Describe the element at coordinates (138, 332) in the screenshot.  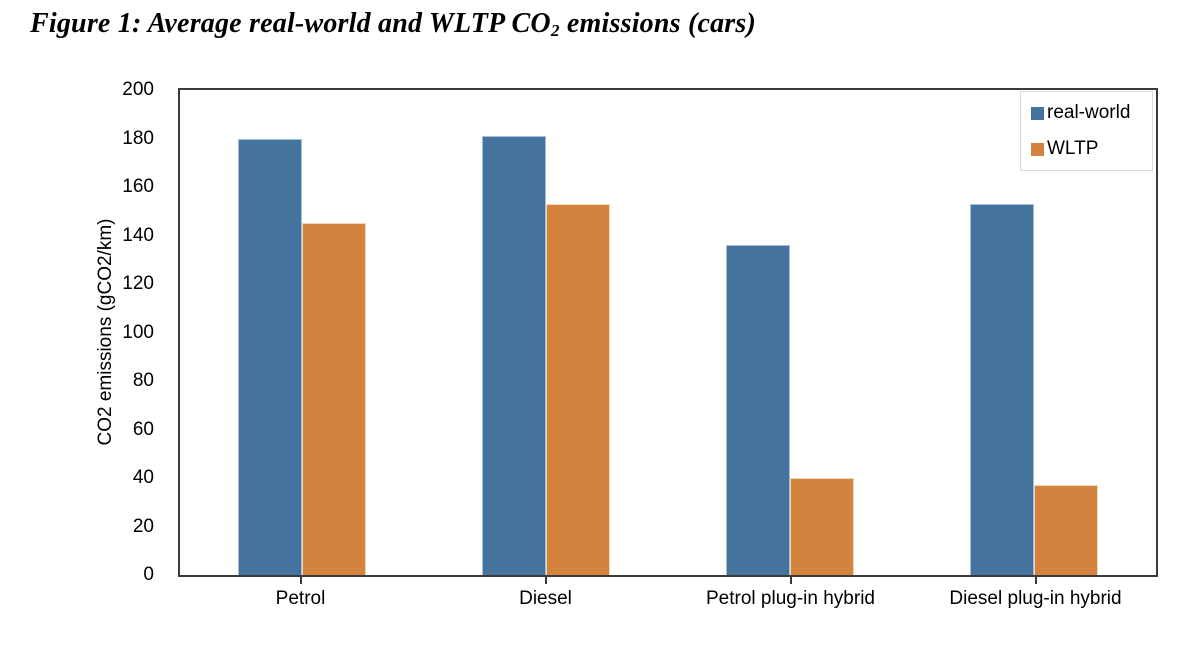
I see `y-tick-label: 100` at that location.